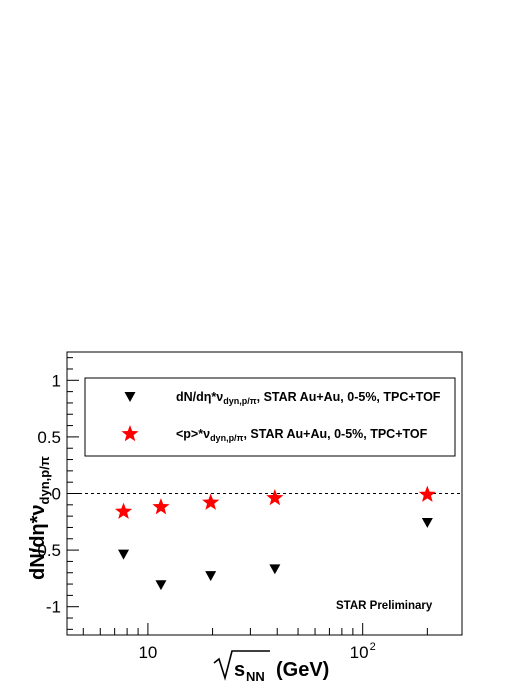 Image resolution: width=532 pixels, height=688 pixels. I want to click on y-axis-tick-labels: 1 0.5 0 -0.5 -1, so click(46, 493).